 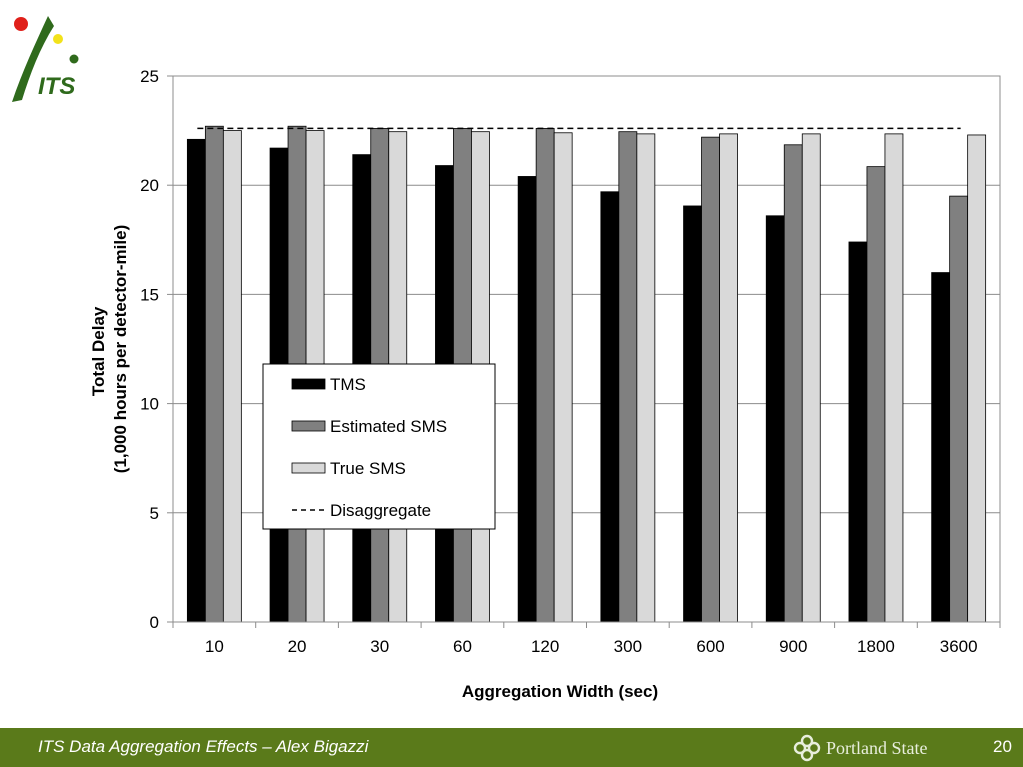 What do you see at coordinates (308, 426) in the screenshot?
I see `legend-swatch-estimated-sms` at bounding box center [308, 426].